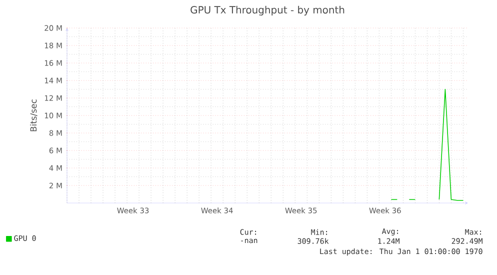 The image size is (497, 275). Describe the element at coordinates (267, 11) in the screenshot. I see `chart-title: GPU Tx Throughput - by month` at that location.